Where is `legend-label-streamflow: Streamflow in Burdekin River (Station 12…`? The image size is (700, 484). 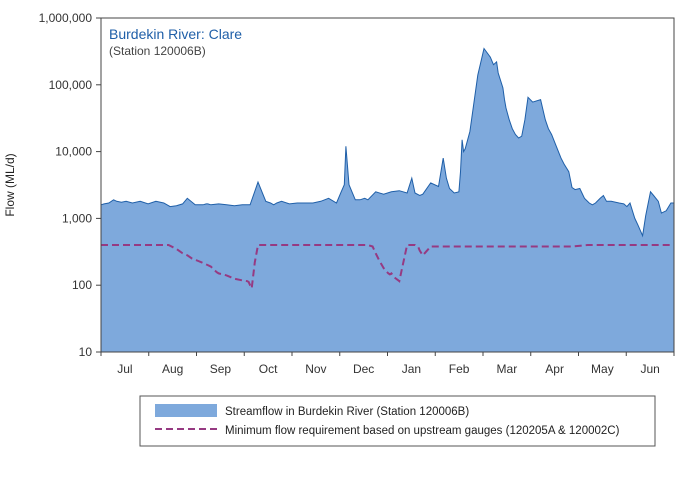
legend-label-streamflow: Streamflow in Burdekin River (Station 12… is located at coordinates (347, 412).